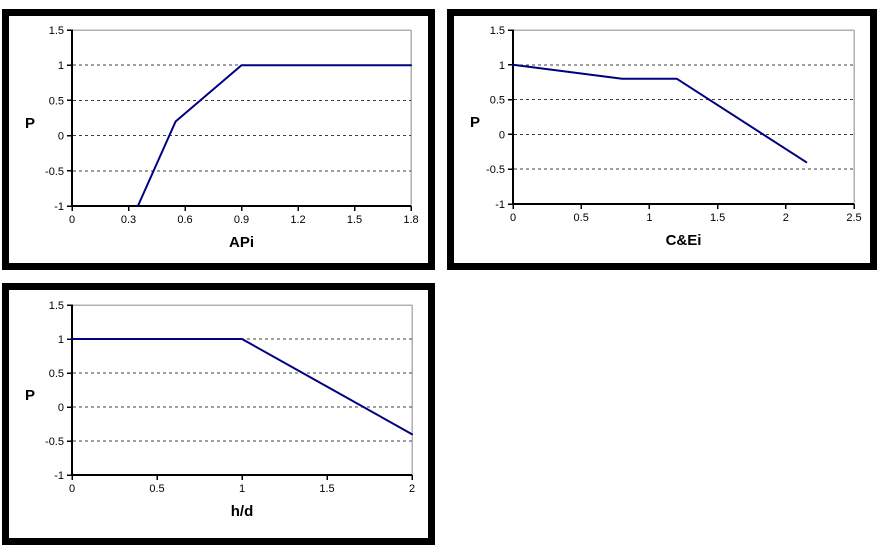  What do you see at coordinates (184, 220) in the screenshot?
I see `x-tick-label: 0.6` at bounding box center [184, 220].